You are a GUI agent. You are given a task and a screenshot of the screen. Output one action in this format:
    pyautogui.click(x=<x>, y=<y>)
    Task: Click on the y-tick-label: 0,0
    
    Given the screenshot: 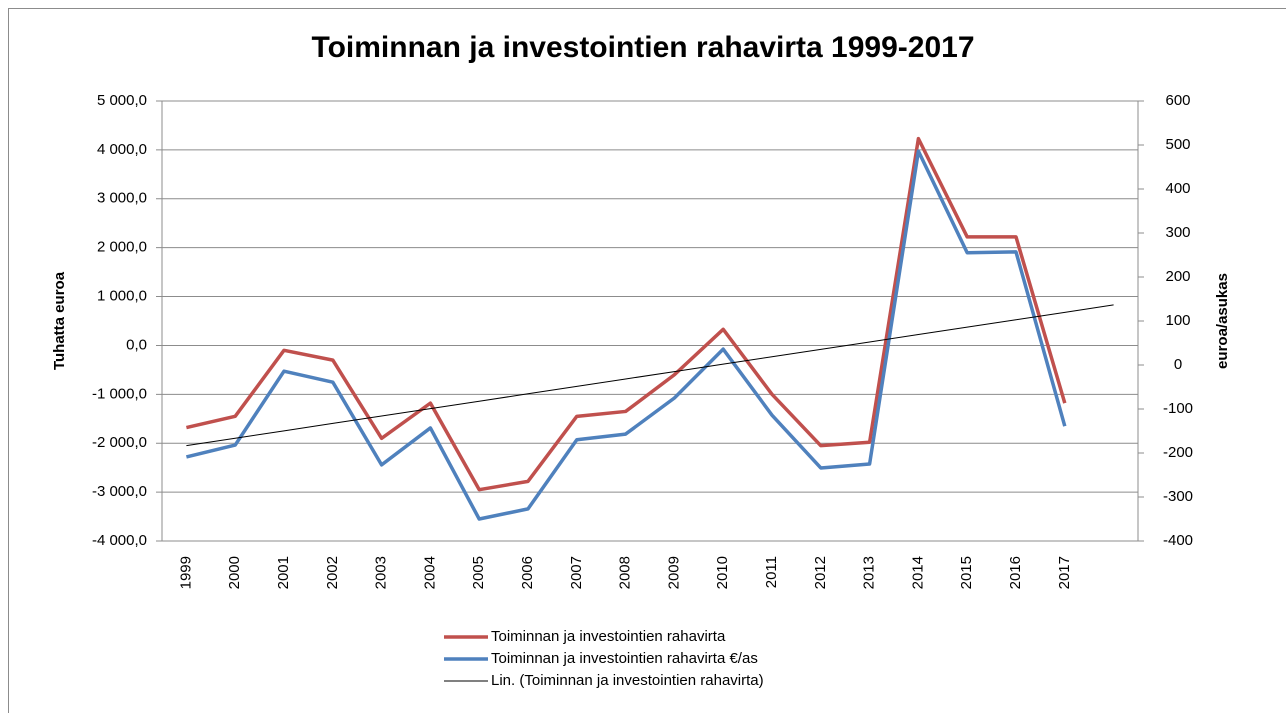 What is the action you would take?
    pyautogui.click(x=136, y=344)
    